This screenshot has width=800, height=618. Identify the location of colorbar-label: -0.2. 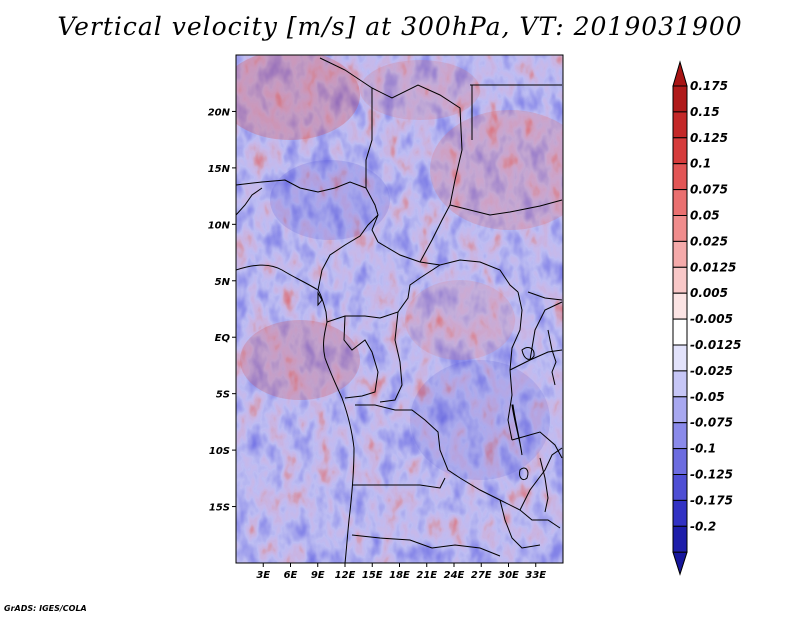
(703, 526).